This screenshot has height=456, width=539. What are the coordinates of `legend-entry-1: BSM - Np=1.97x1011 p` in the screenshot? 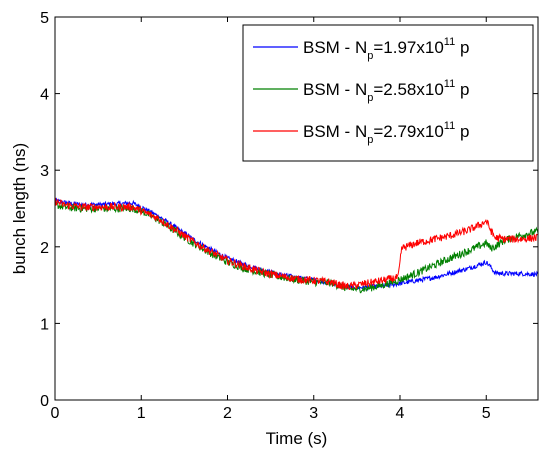 It's located at (386, 49).